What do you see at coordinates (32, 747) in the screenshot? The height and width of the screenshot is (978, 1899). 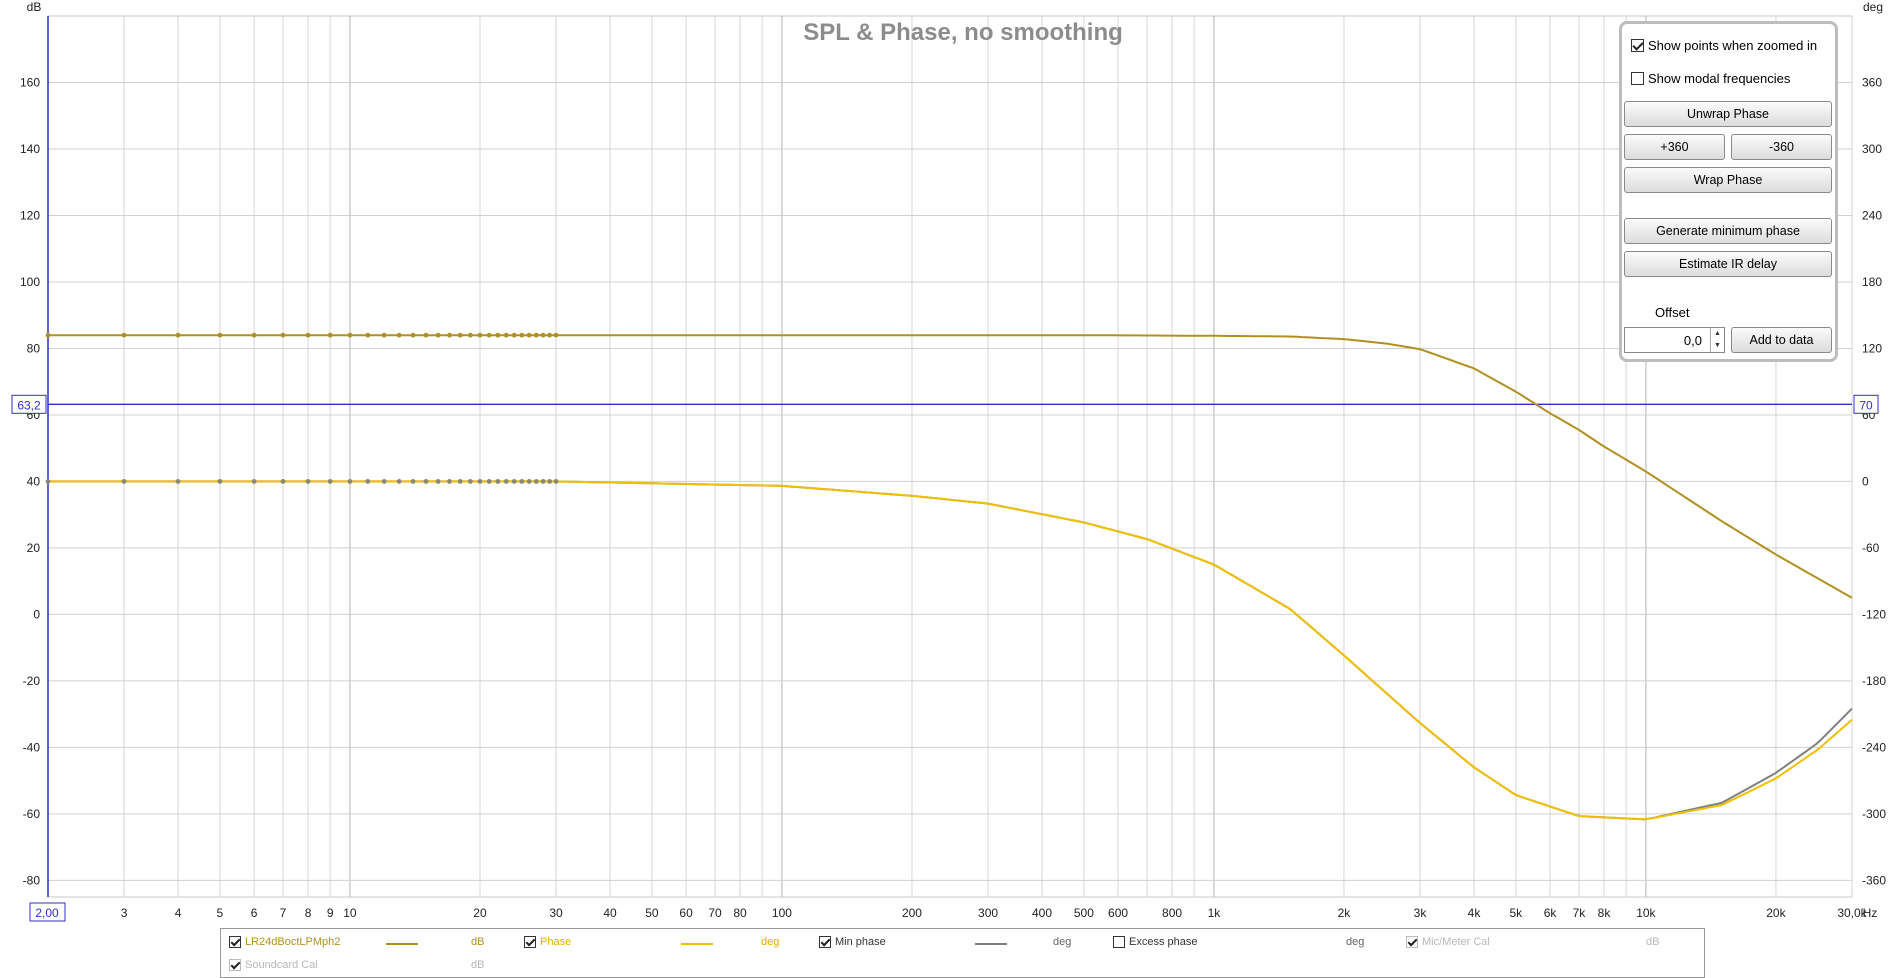 I see `y-left-tick-label: -40` at bounding box center [32, 747].